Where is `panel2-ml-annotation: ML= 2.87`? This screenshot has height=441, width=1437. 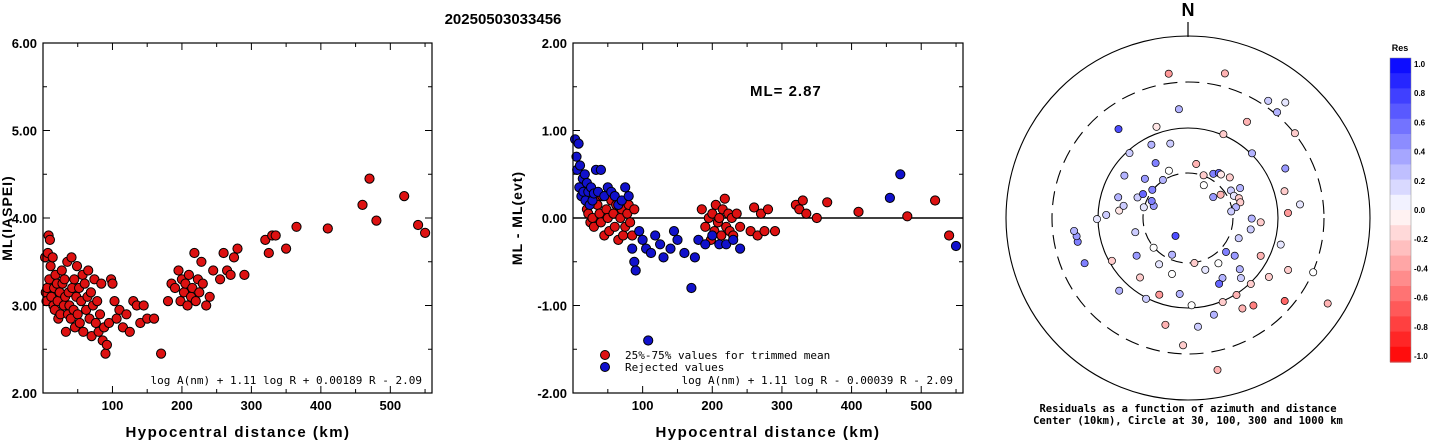
panel2-ml-annotation: ML= 2.87 is located at coordinates (786, 91).